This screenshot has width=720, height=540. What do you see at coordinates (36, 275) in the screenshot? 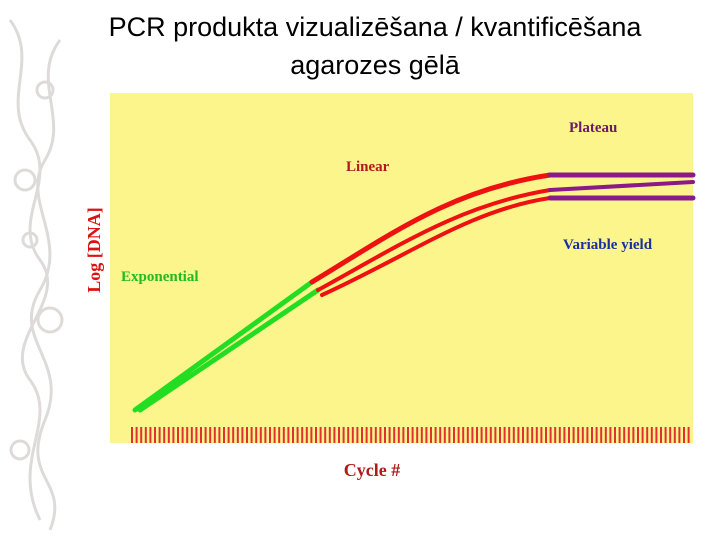
I see `decor` at bounding box center [36, 275].